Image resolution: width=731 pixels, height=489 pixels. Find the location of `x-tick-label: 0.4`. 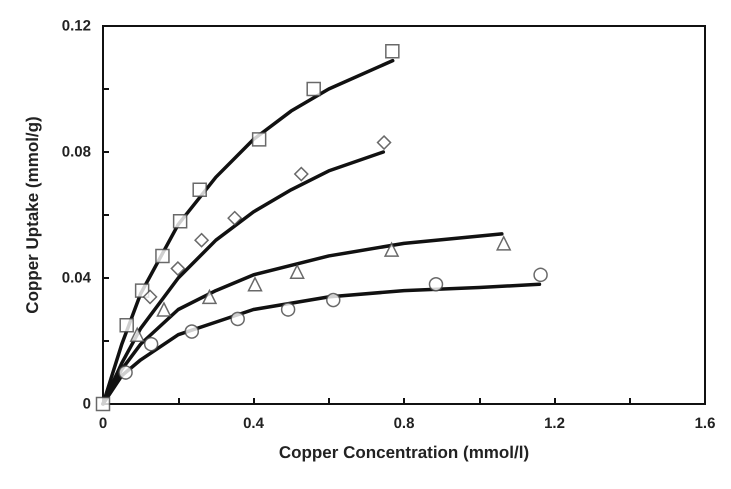

x-tick-label: 0.4 is located at coordinates (254, 423).